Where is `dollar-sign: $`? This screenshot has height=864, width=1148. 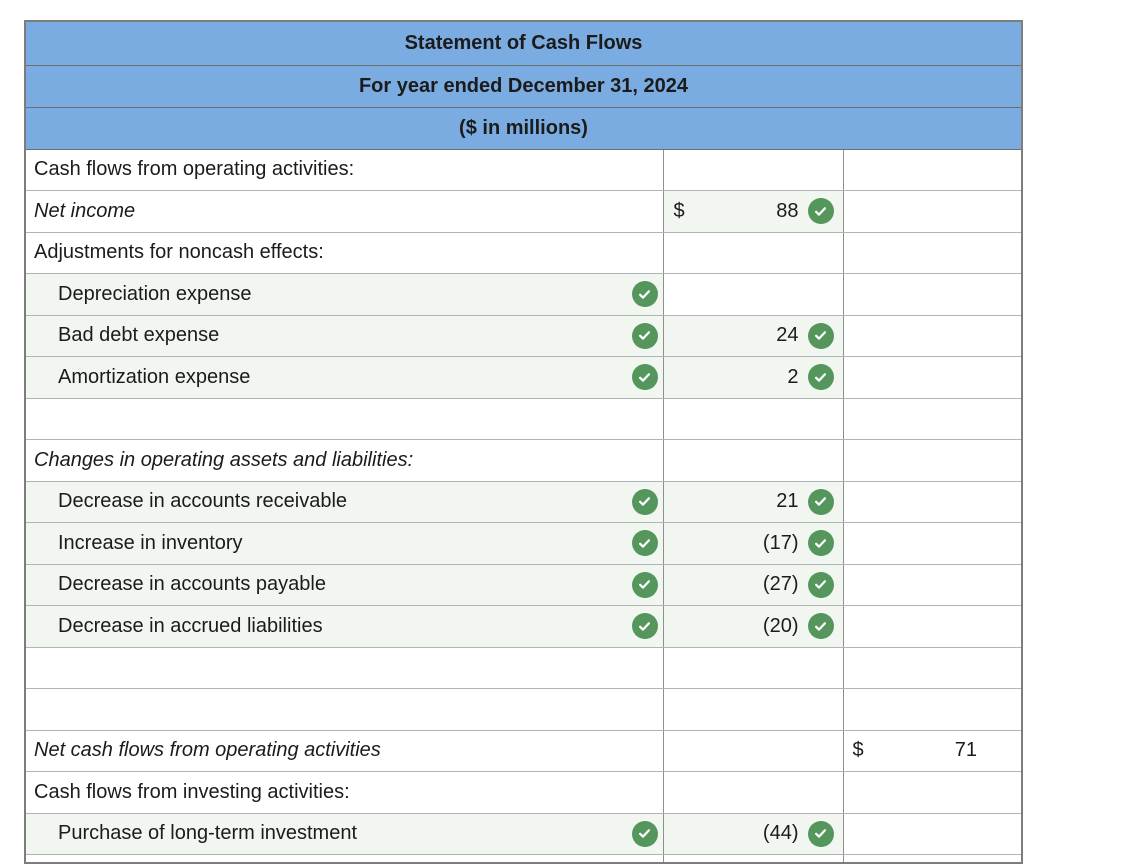
dollar-sign: $ is located at coordinates (679, 210).